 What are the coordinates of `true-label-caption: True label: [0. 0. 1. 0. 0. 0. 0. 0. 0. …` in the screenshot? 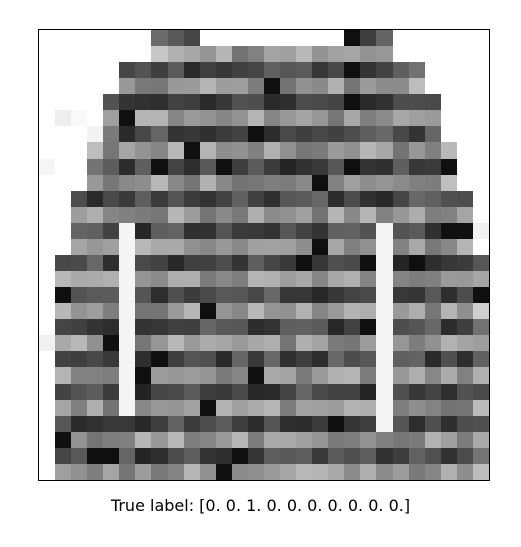 It's located at (260, 505).